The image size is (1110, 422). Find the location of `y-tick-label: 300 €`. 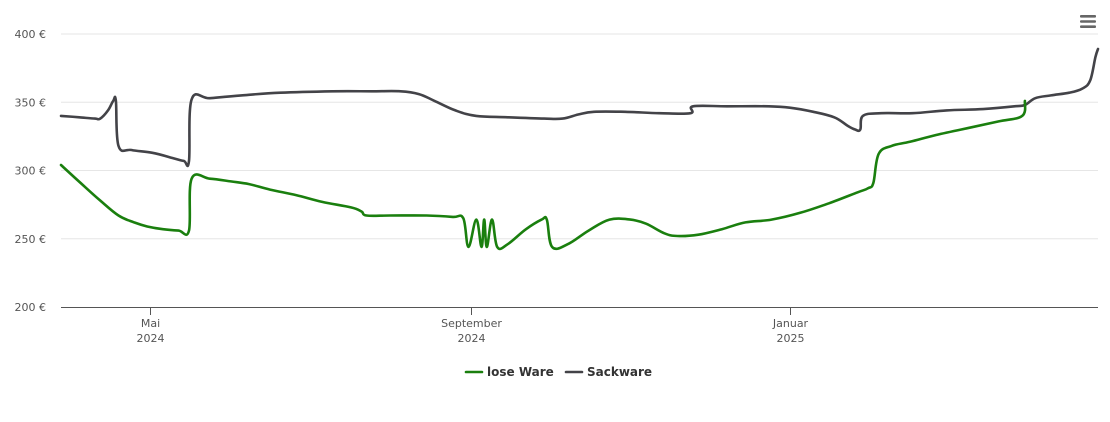

y-tick-label: 300 € is located at coordinates (31, 171).